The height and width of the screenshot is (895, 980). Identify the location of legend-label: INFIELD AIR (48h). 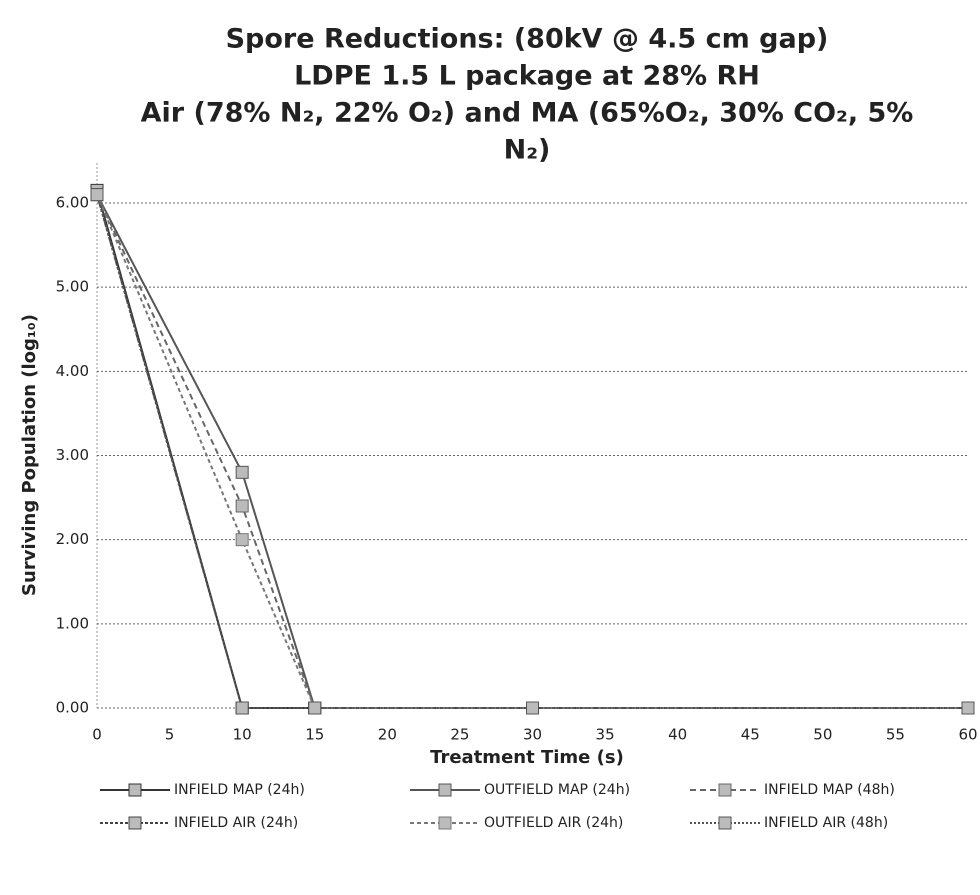
(826, 823).